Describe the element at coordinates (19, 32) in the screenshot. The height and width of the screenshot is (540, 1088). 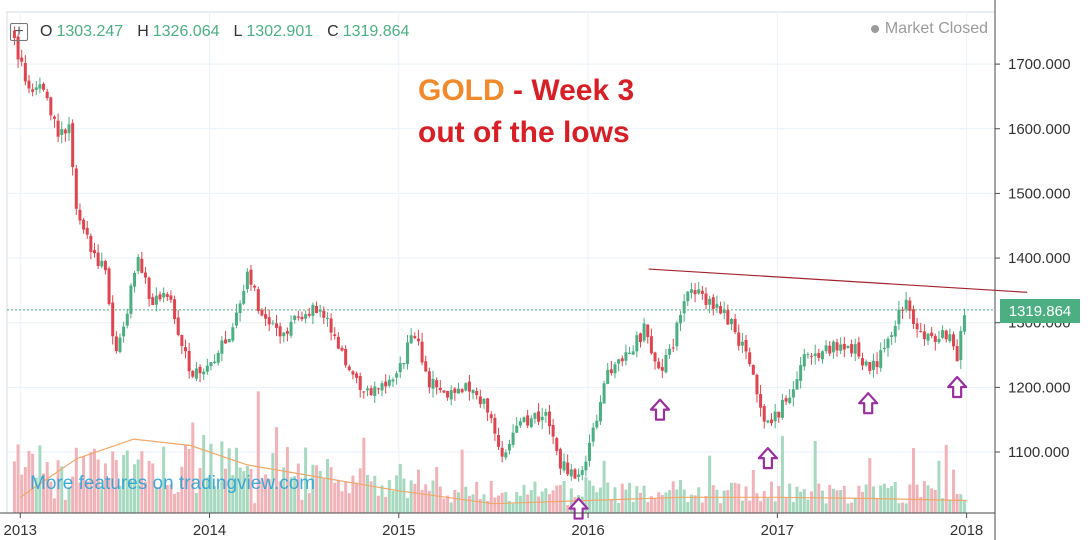
I see `add-icon: +` at that location.